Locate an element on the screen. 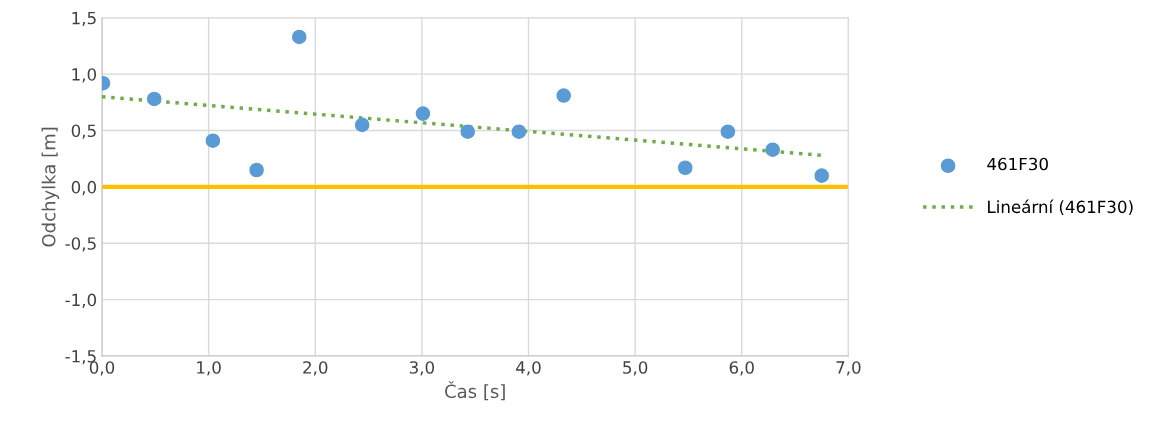 The height and width of the screenshot is (445, 1159). x-tick-label: 7,0 is located at coordinates (848, 368).